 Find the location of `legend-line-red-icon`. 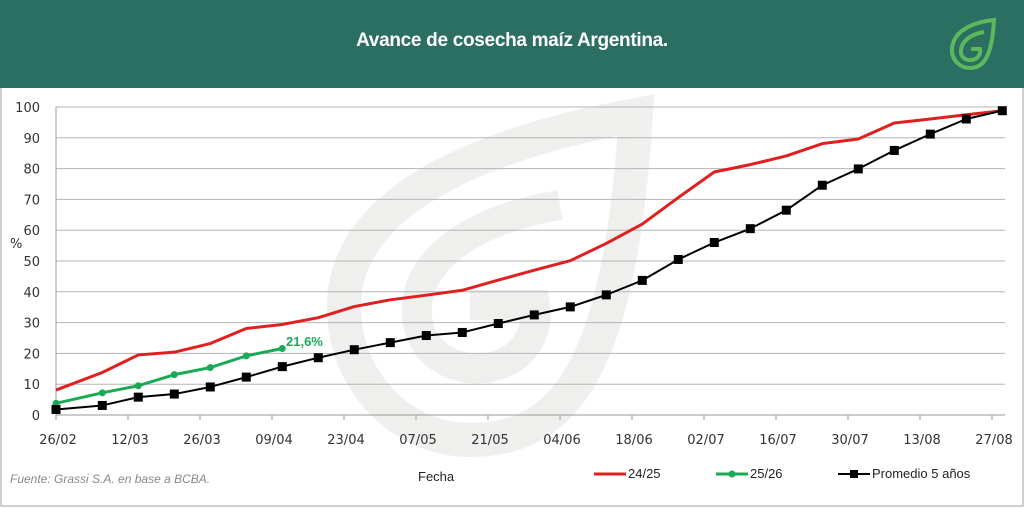

legend-line-red-icon is located at coordinates (610, 473).